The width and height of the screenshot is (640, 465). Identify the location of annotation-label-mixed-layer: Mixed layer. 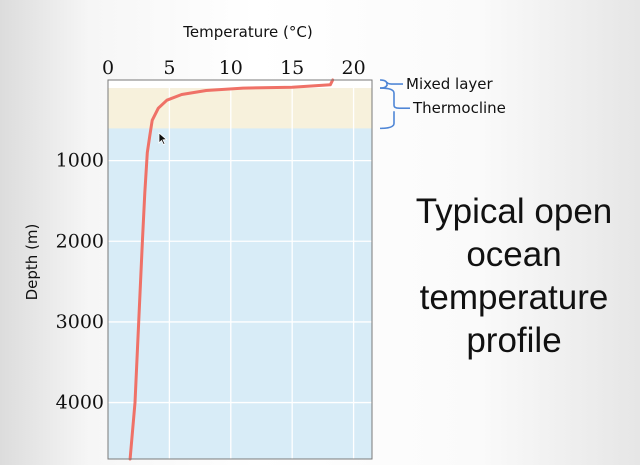
(450, 84).